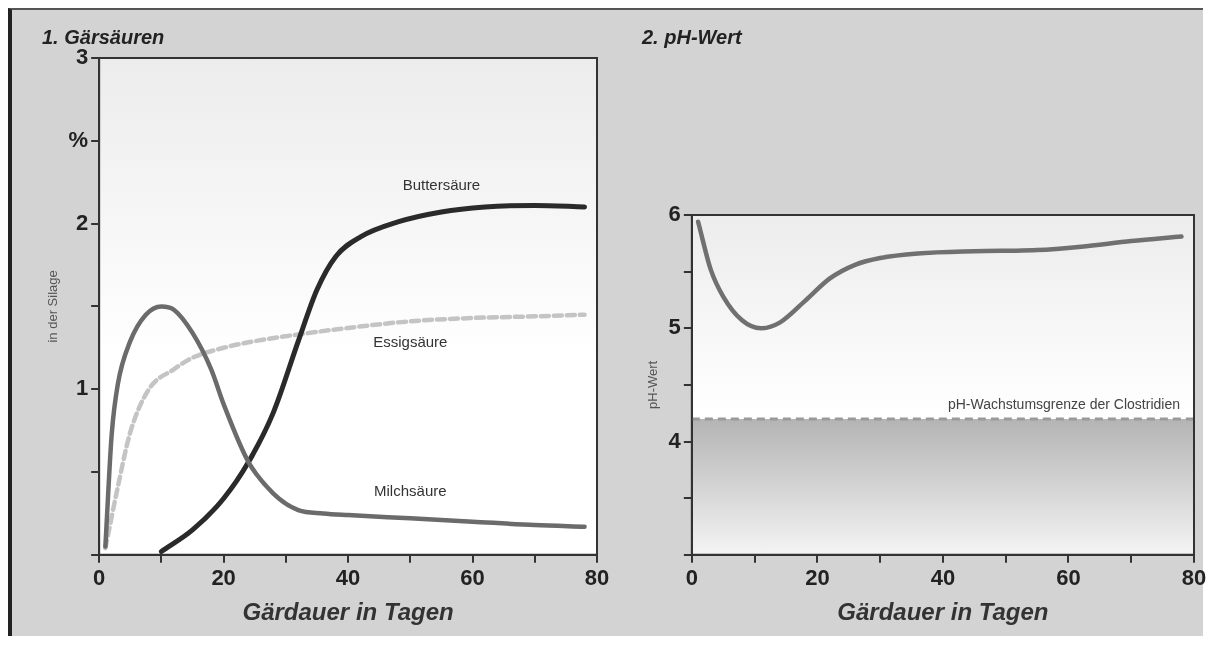 This screenshot has width=1213, height=645. What do you see at coordinates (939, 275) in the screenshot?
I see `line-series` at bounding box center [939, 275].